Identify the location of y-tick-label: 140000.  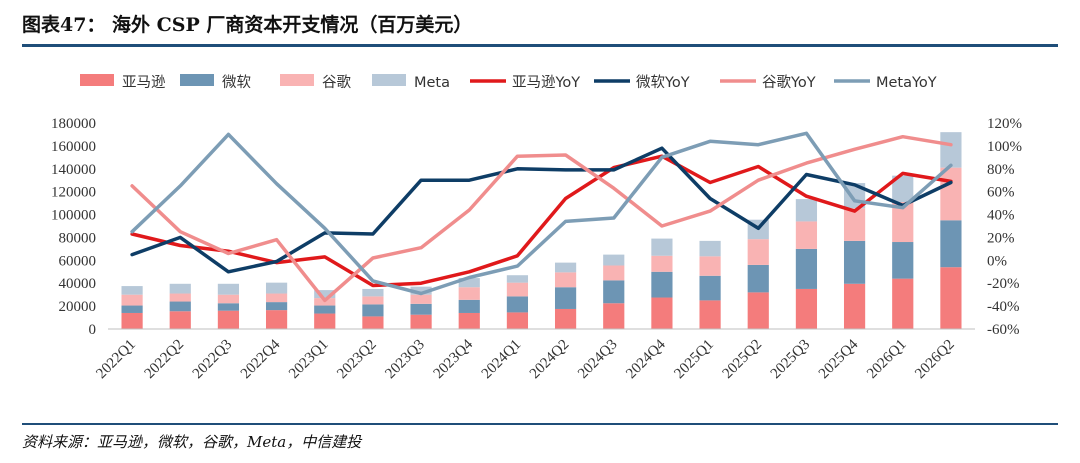
(73, 170).